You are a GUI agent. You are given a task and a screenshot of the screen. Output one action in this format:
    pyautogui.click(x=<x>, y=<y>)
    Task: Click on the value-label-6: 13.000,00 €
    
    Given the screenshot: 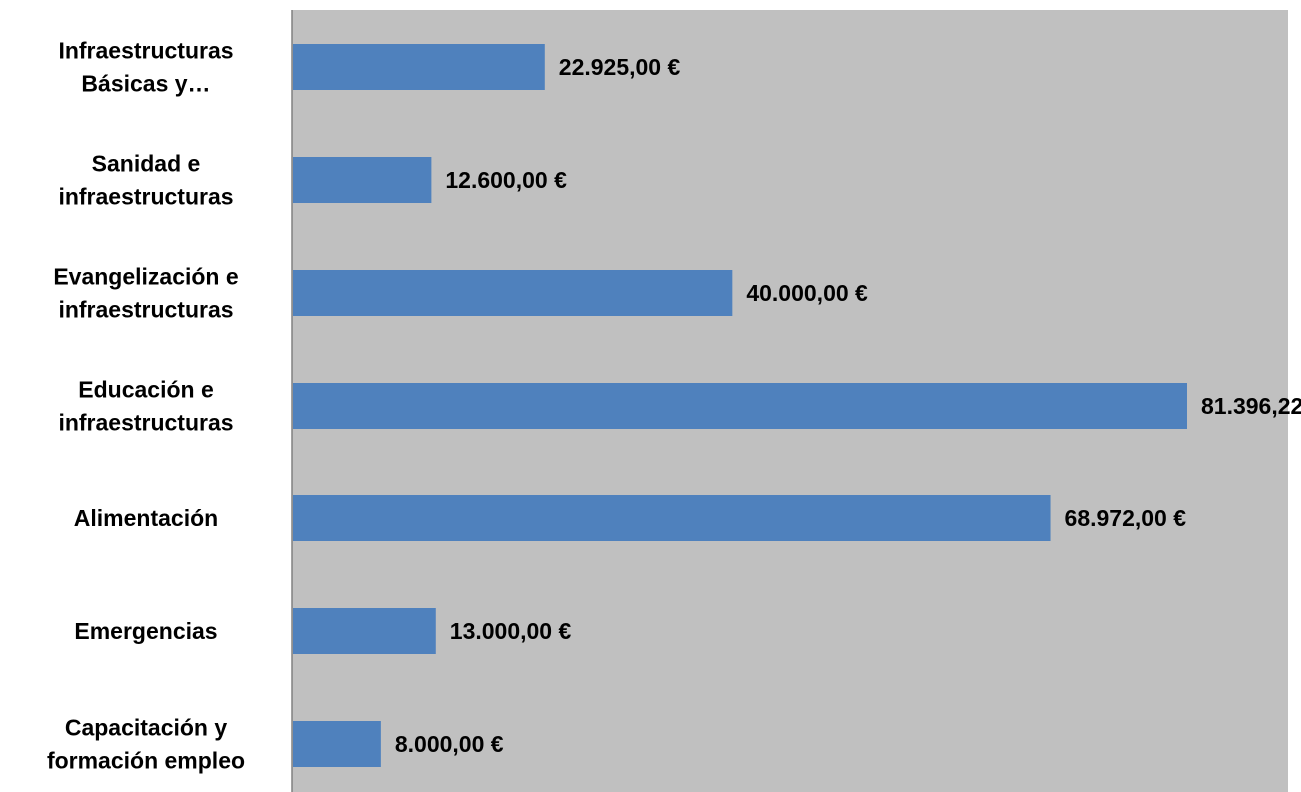 What is the action you would take?
    pyautogui.click(x=511, y=631)
    